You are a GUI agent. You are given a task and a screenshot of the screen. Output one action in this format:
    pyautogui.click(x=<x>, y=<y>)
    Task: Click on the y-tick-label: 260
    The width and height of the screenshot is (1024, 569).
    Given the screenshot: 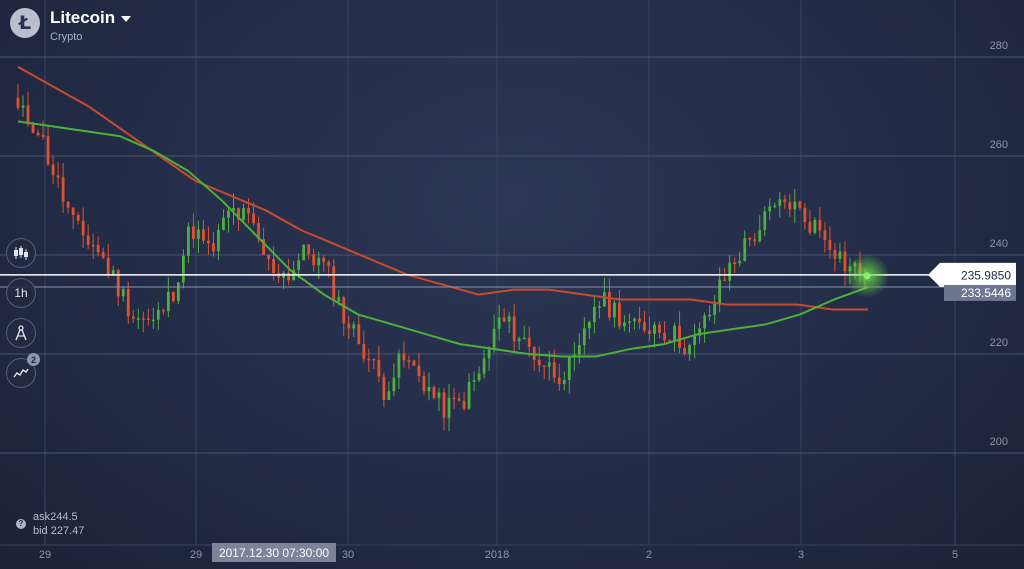 What is the action you would take?
    pyautogui.click(x=999, y=145)
    